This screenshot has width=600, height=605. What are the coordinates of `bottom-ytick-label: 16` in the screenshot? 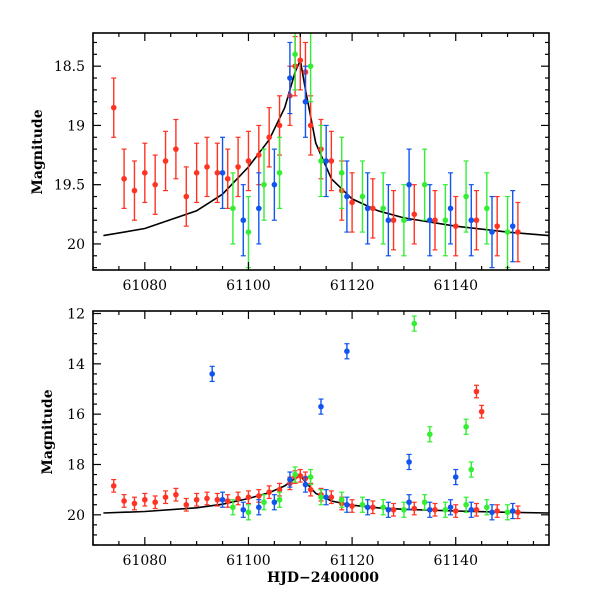 It's located at (76, 415).